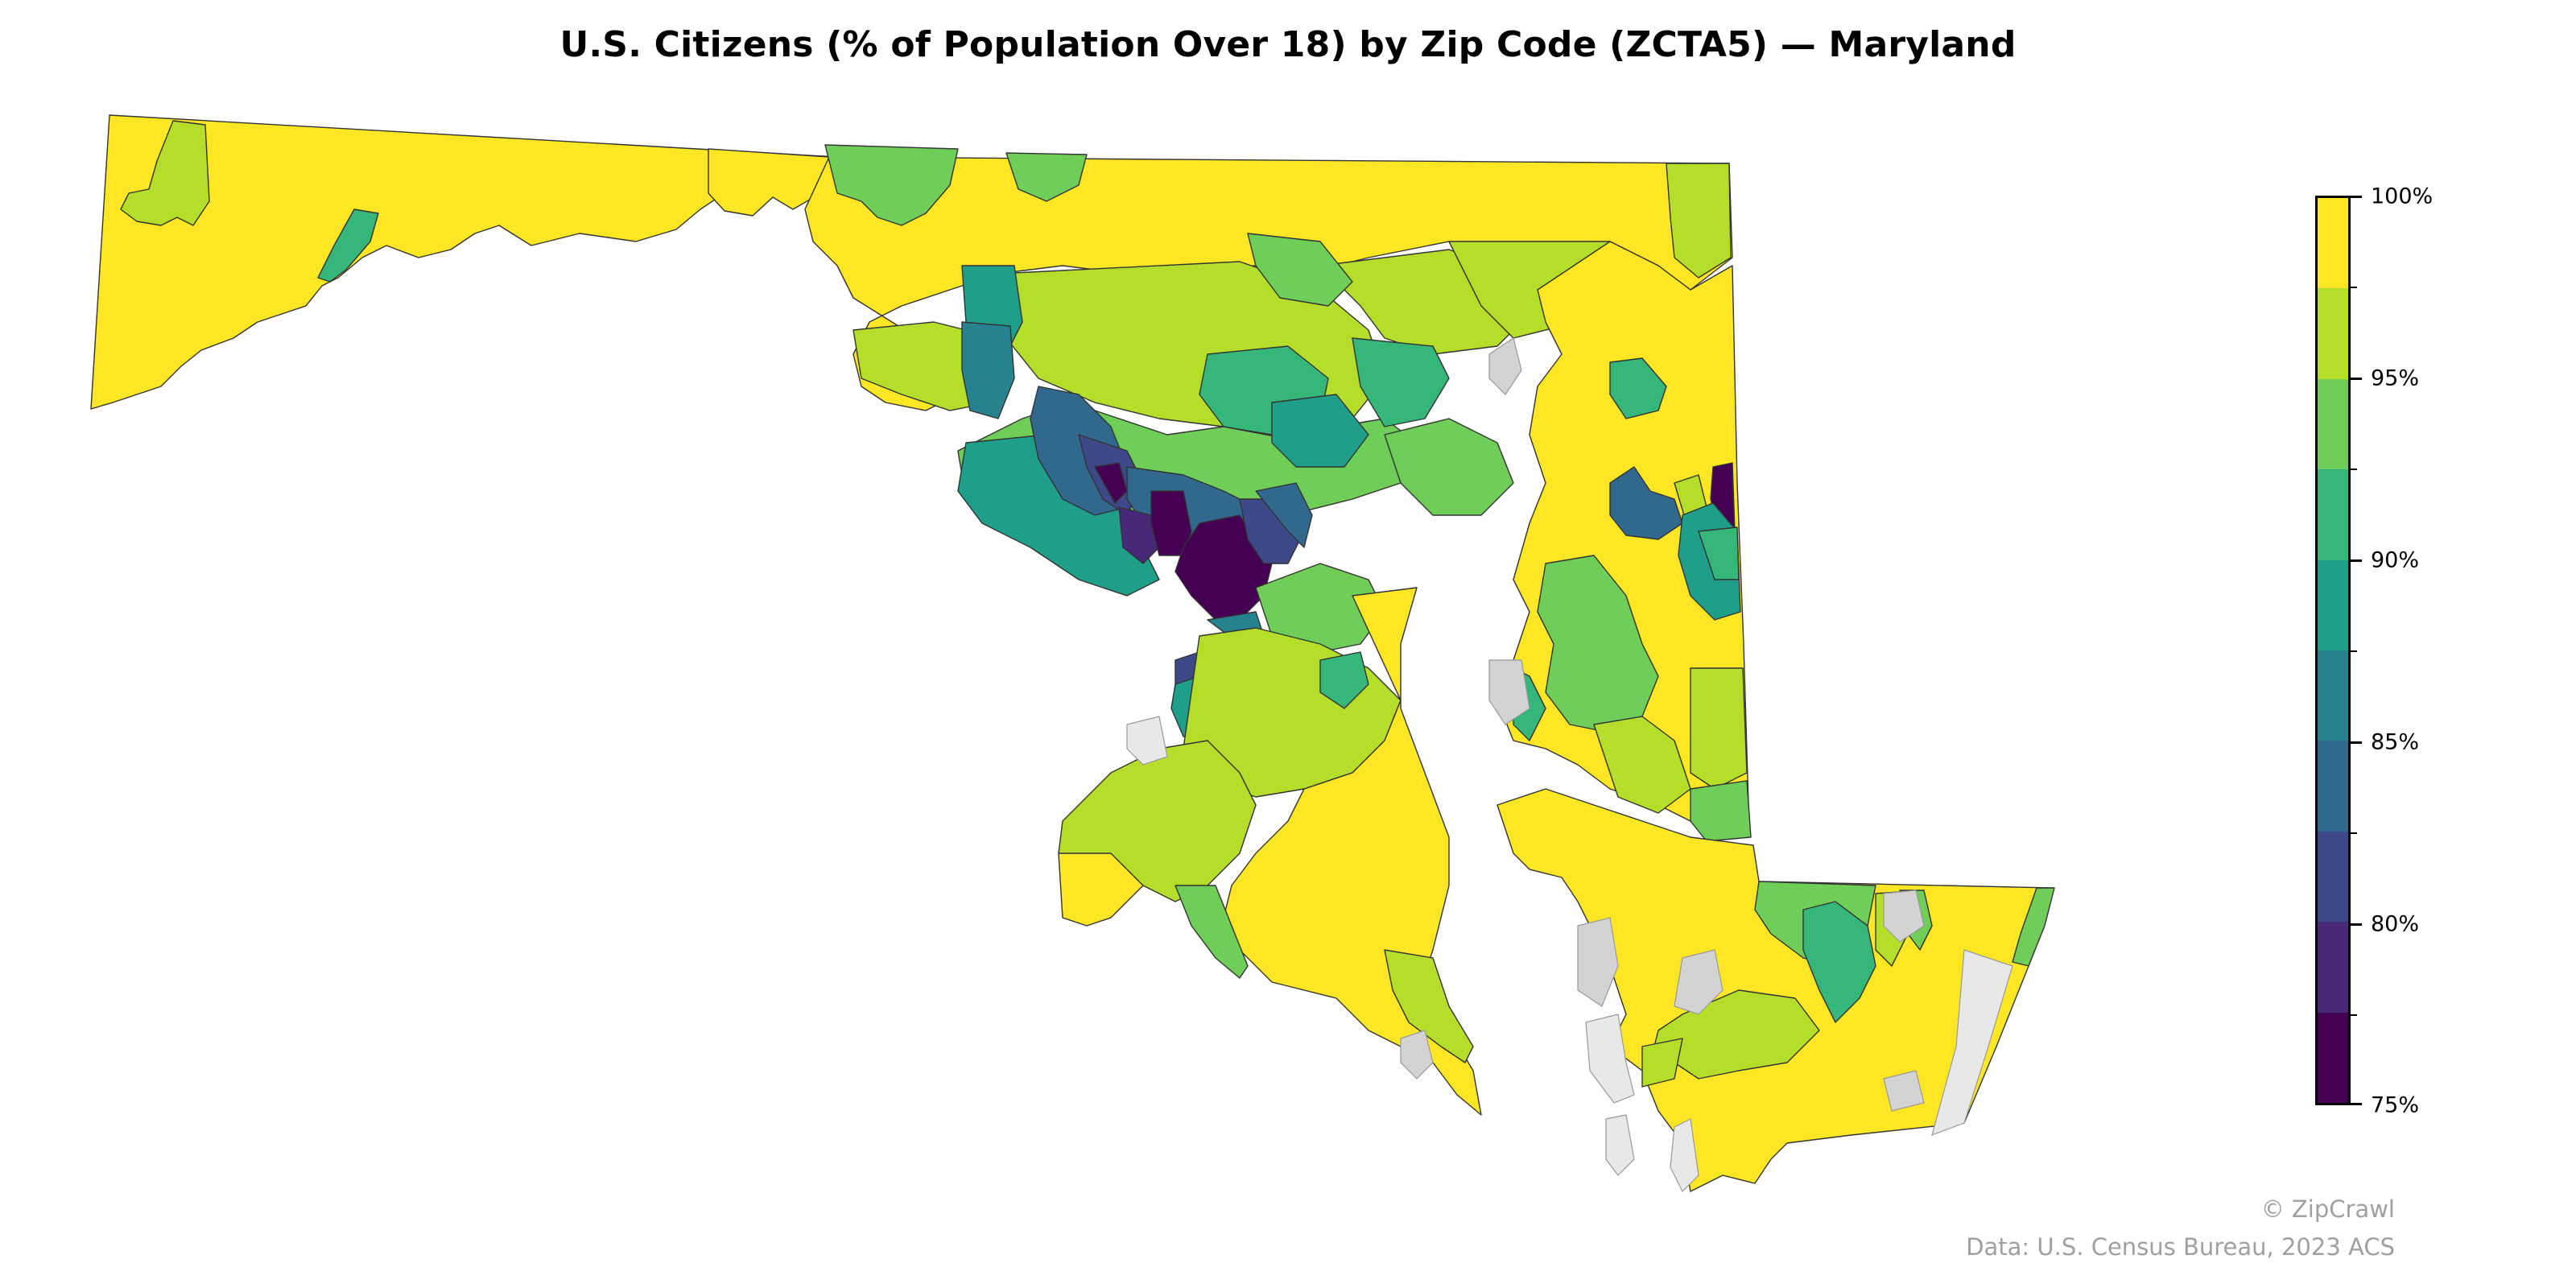  I want to click on colorbar, so click(2333, 650).